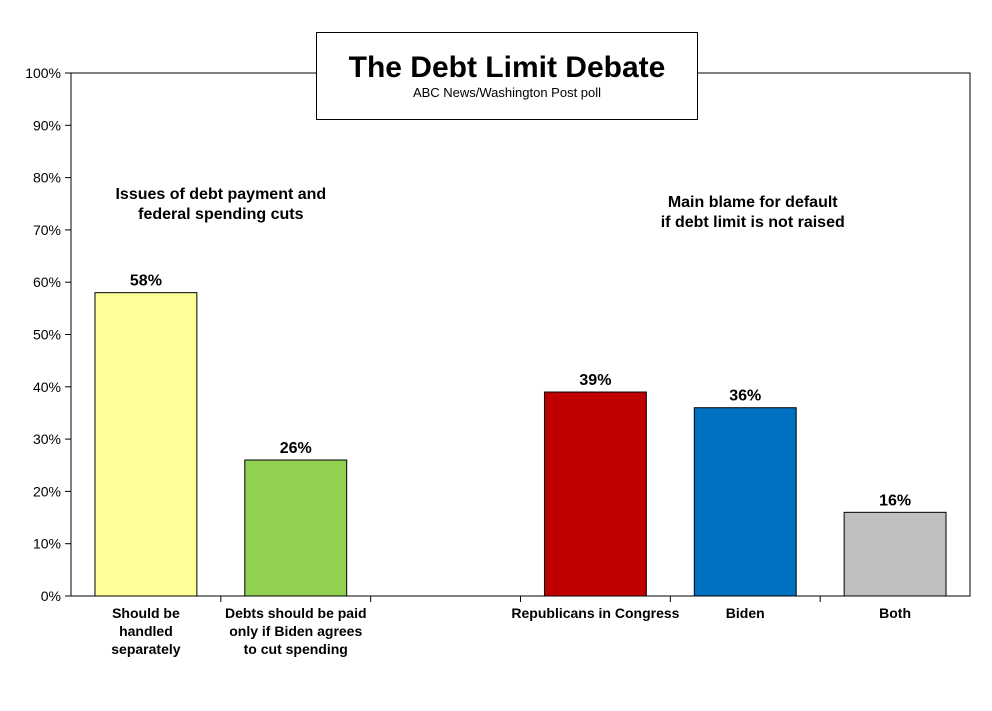  I want to click on group-label-line: federal spending cuts, so click(220, 214).